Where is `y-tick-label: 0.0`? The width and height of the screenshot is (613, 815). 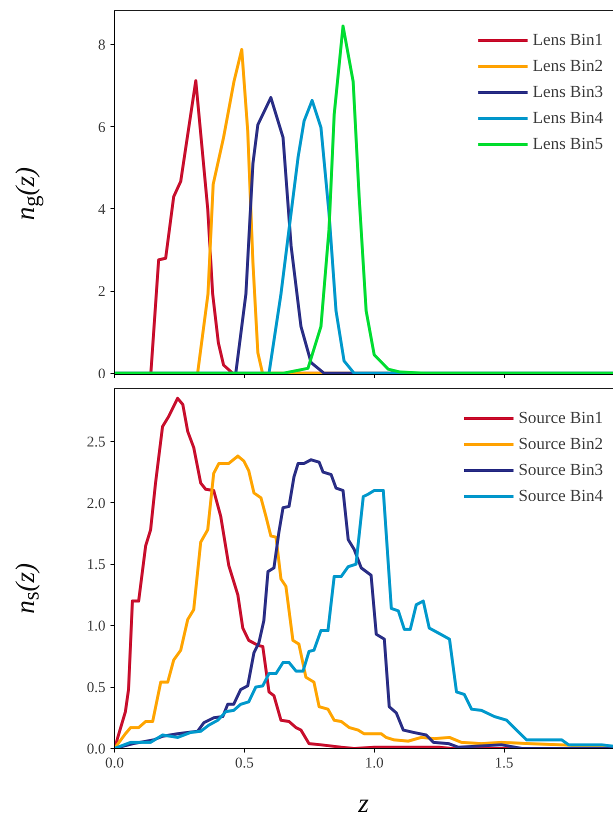
y-tick-label: 0.0 is located at coordinates (96, 750).